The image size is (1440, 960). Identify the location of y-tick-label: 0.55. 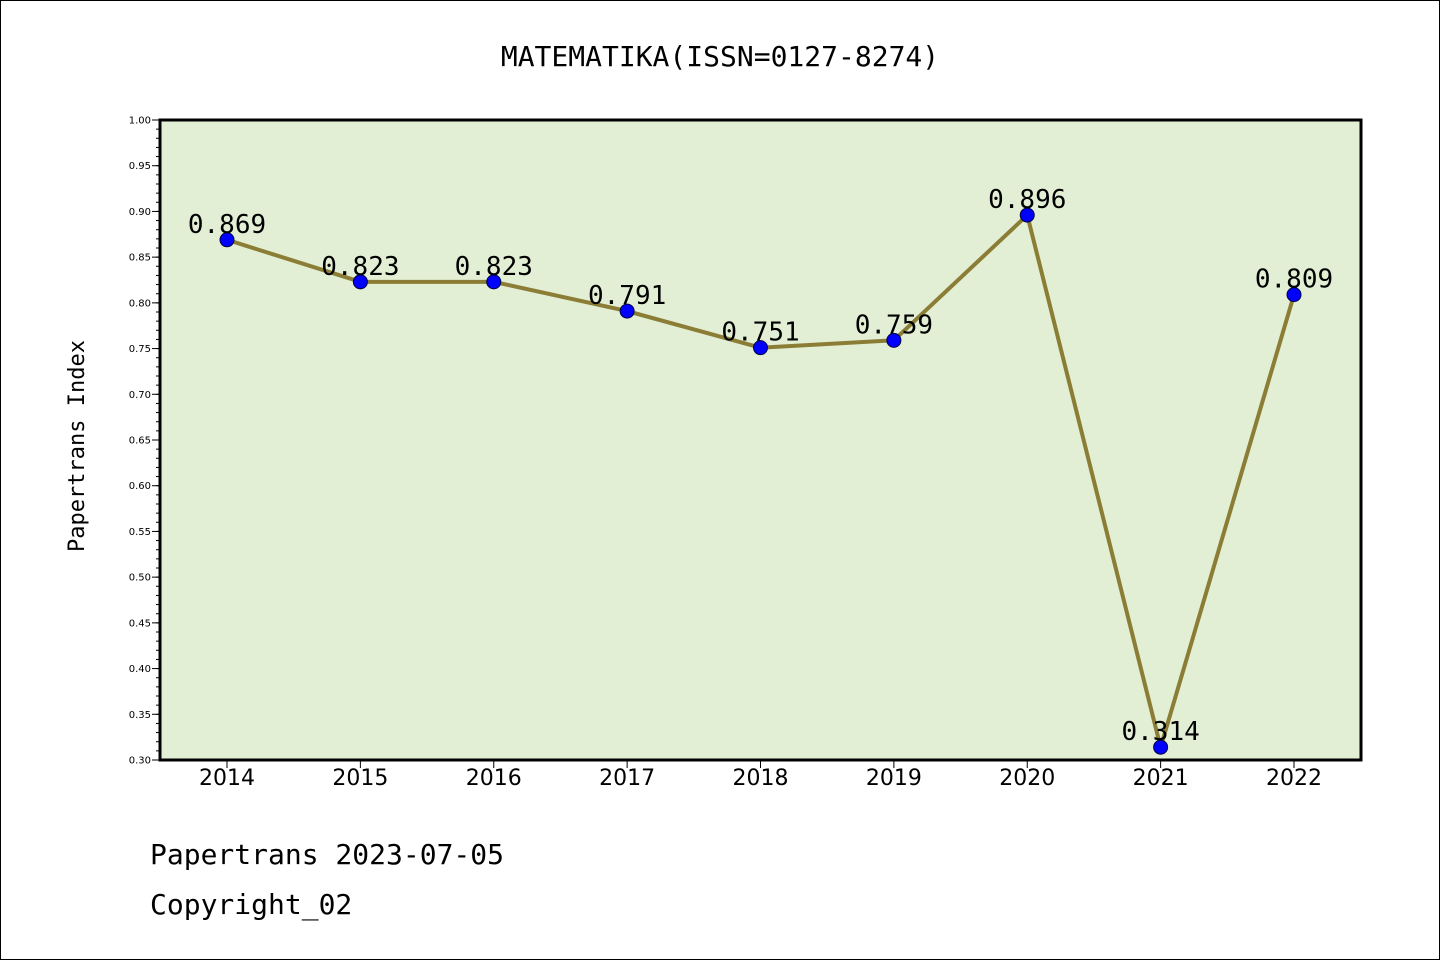
(140, 532).